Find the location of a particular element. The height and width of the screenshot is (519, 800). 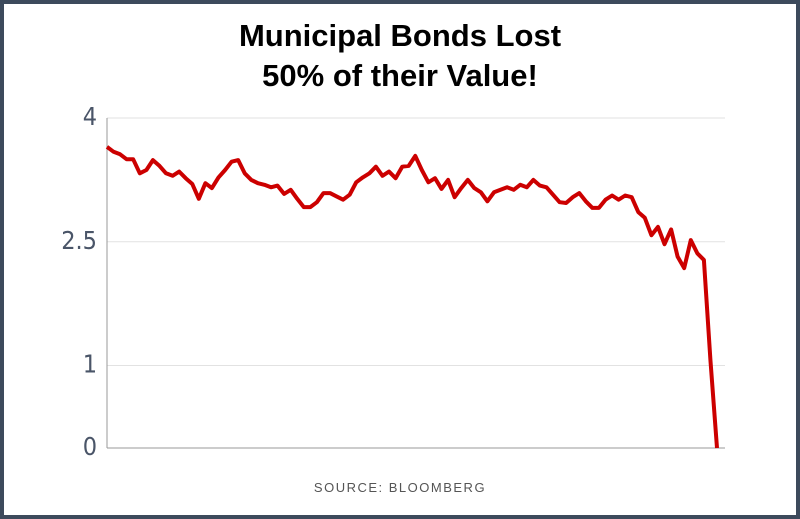

y-tick-label: 1 is located at coordinates (90, 364).